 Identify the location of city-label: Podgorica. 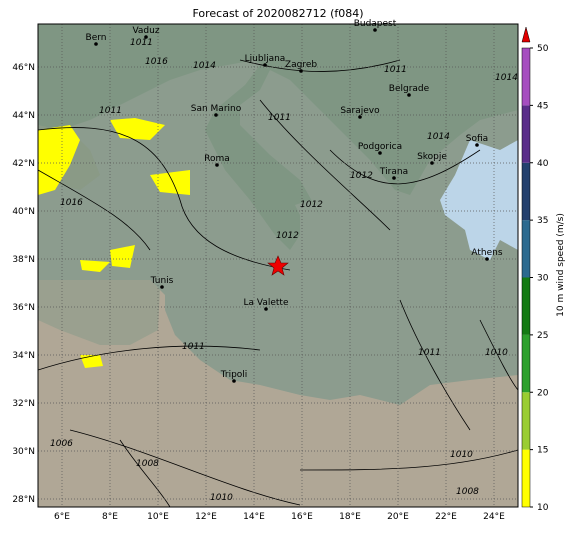
(380, 147).